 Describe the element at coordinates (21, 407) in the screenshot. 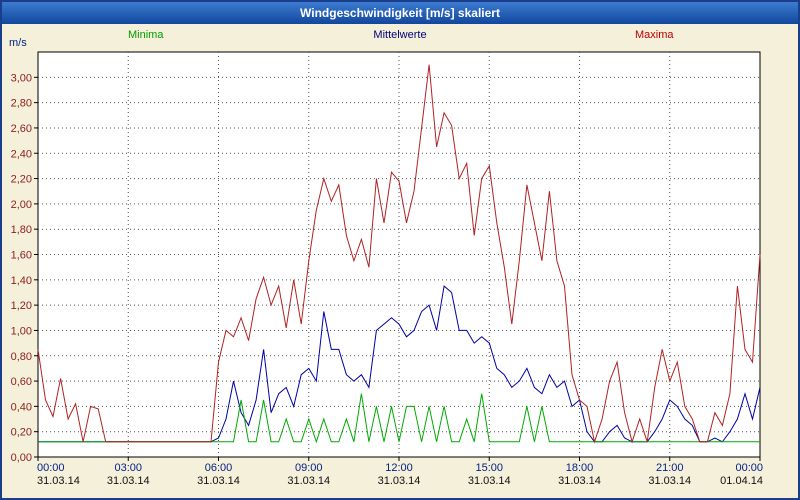

I see `svg-text: 0,40` at that location.